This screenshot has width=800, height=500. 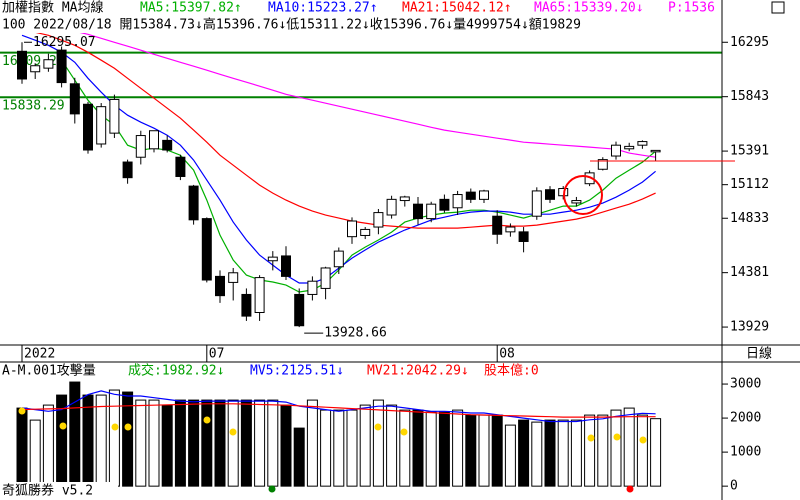 What do you see at coordinates (583, 195) in the screenshot?
I see `highlight-circle` at bounding box center [583, 195].